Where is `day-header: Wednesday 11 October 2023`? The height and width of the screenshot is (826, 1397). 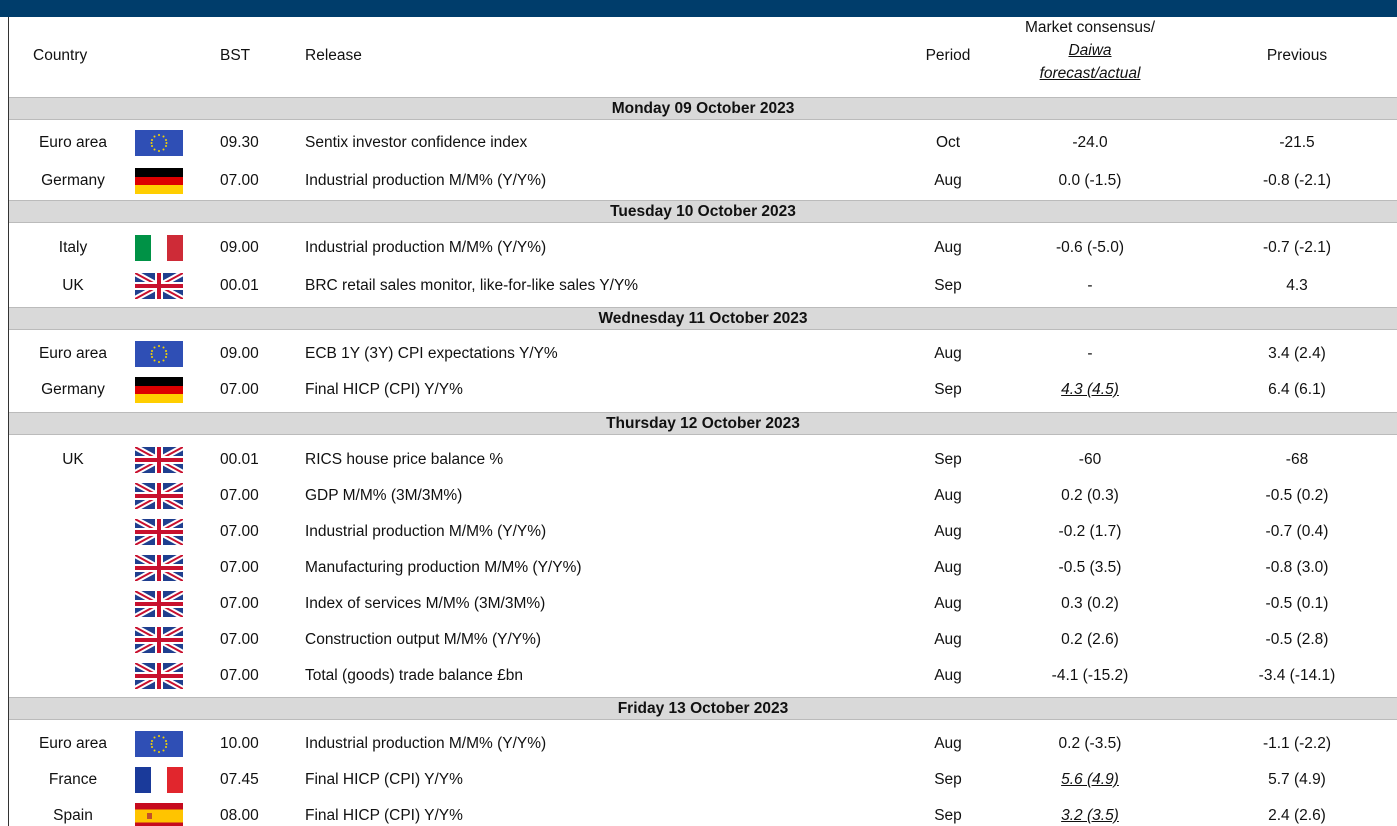 day-header: Wednesday 11 October 2023 is located at coordinates (703, 318).